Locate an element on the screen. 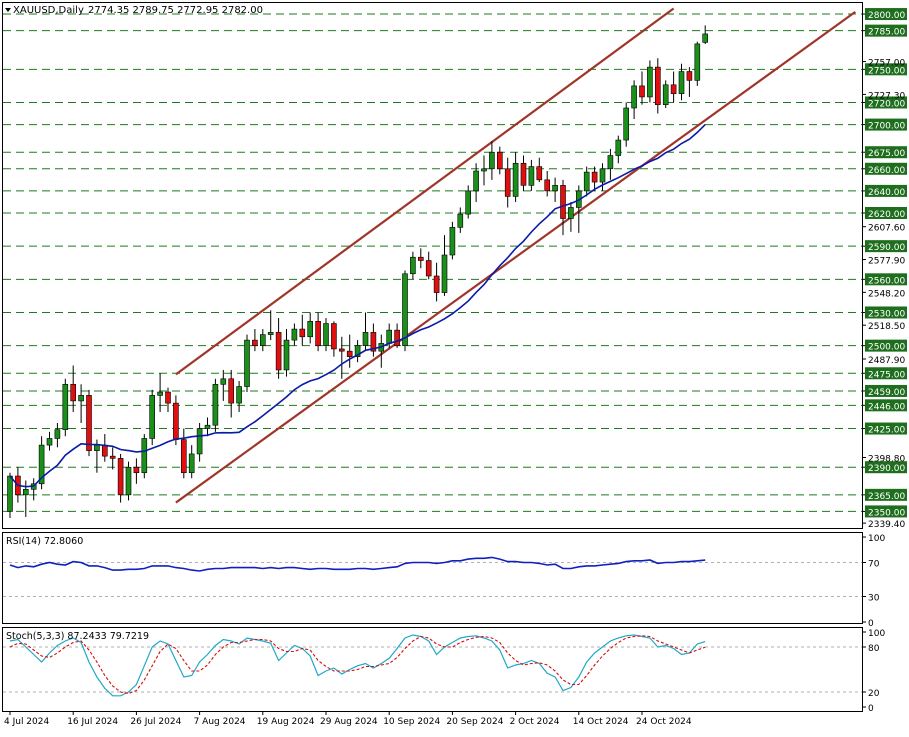 The height and width of the screenshot is (737, 909). stoch-tick-label: 100 is located at coordinates (876, 634).